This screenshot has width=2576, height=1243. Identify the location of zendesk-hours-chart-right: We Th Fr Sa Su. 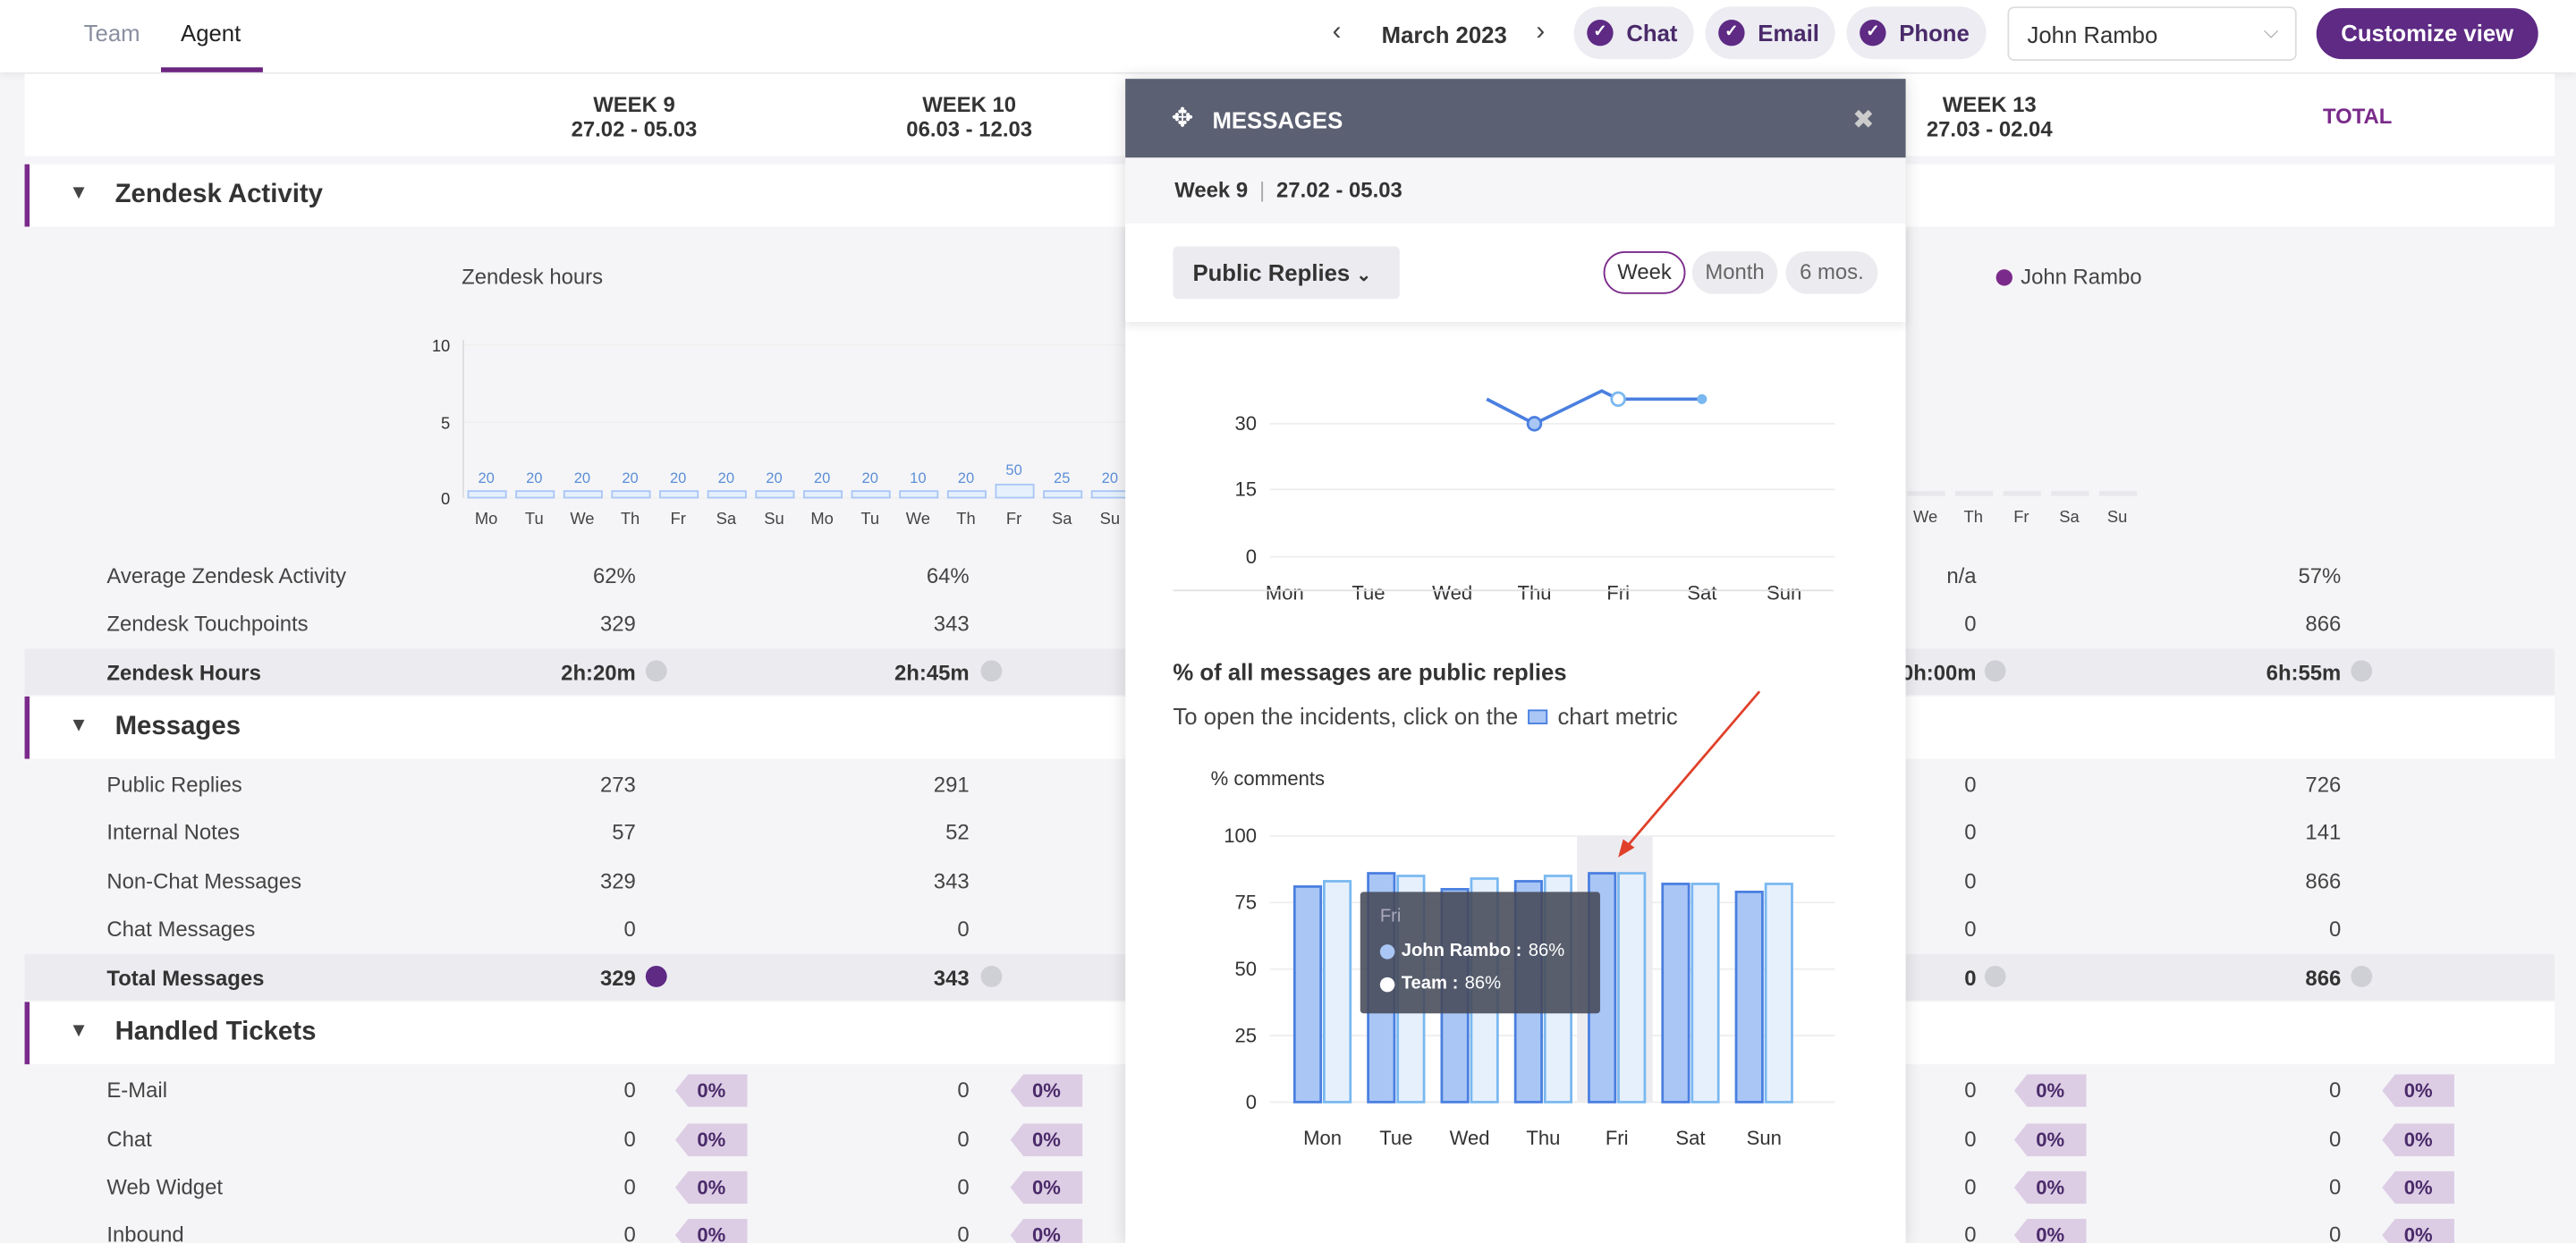
(2022, 508).